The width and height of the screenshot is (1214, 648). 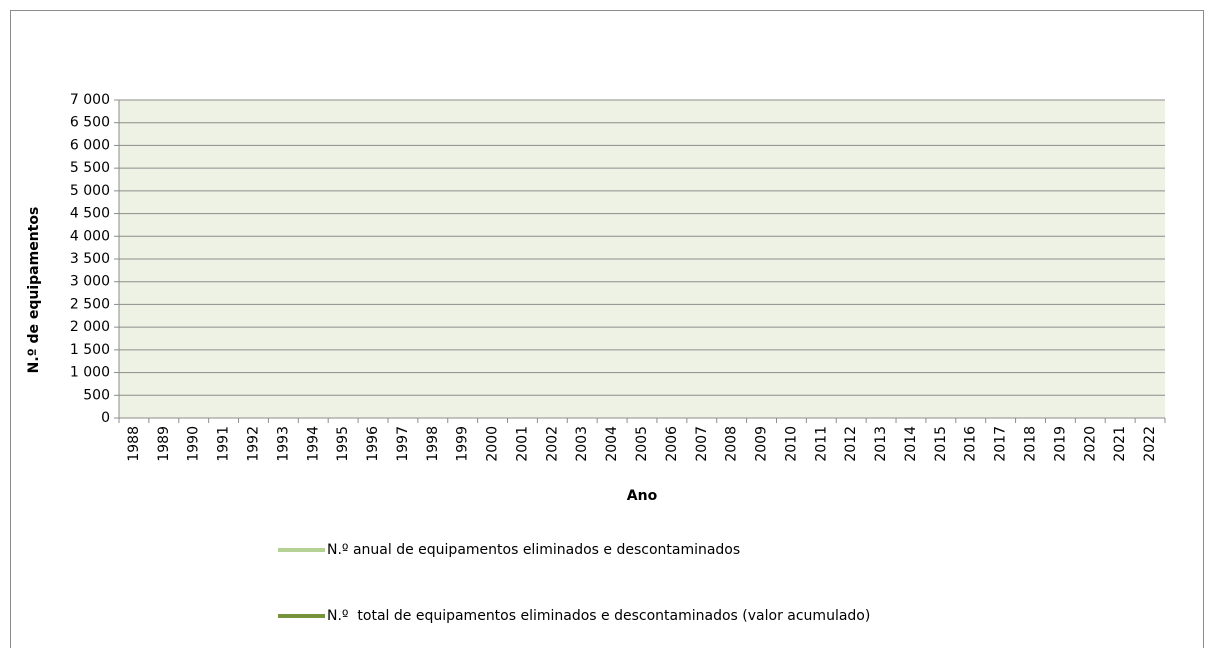 I want to click on x-tick-label: 2020, so click(x=1090, y=444).